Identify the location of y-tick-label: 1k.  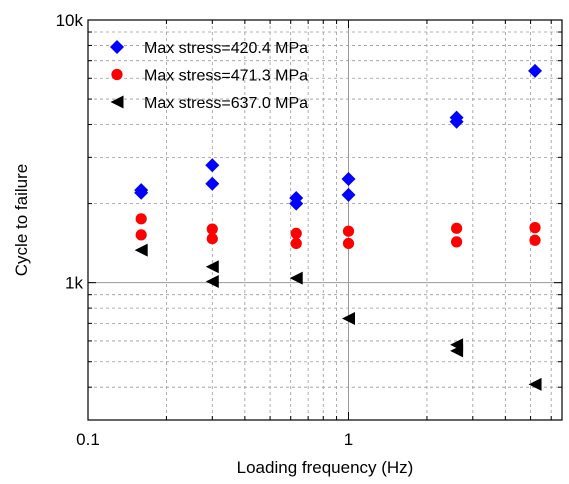
(74, 283).